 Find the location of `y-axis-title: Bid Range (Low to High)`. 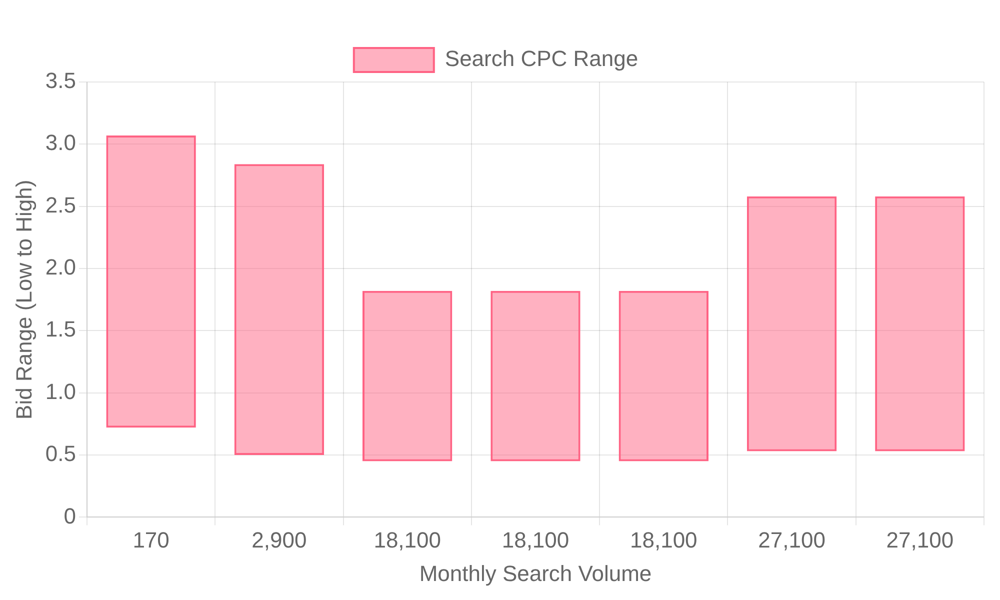

y-axis-title: Bid Range (Low to High) is located at coordinates (23, 300).